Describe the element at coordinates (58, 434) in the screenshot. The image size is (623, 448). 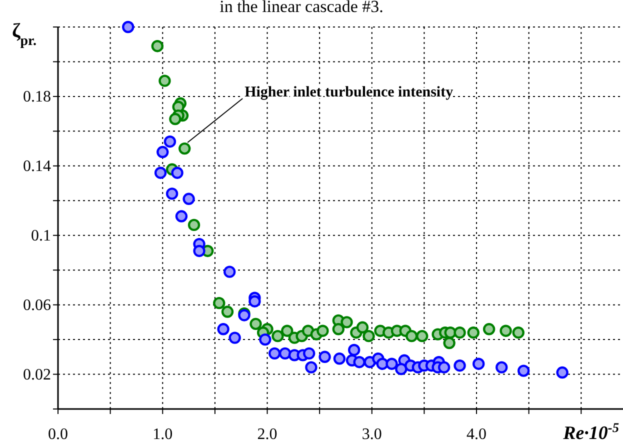
I see `x-tick-label: 0.0` at that location.